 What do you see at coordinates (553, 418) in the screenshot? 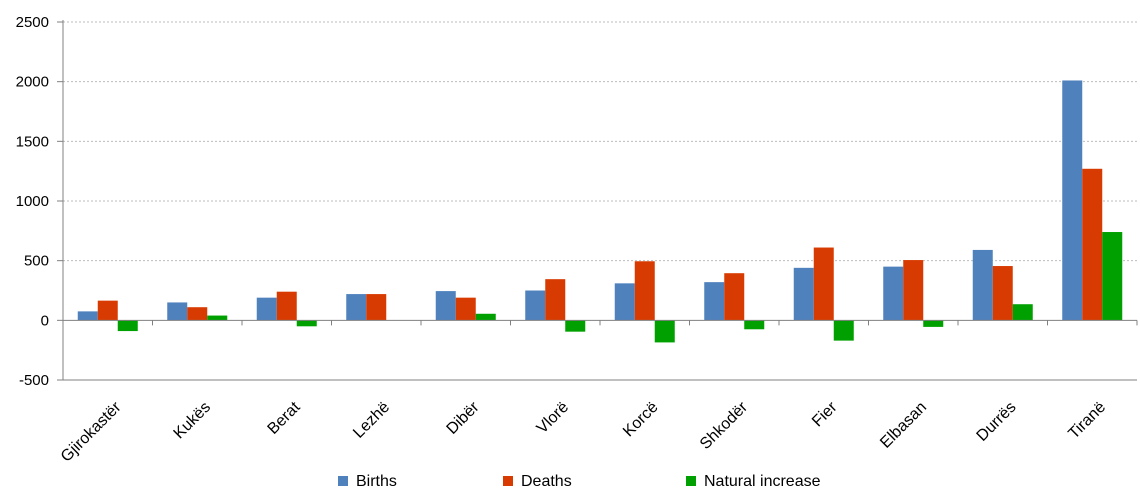
I see `x-tick-label: Vlorë` at bounding box center [553, 418].